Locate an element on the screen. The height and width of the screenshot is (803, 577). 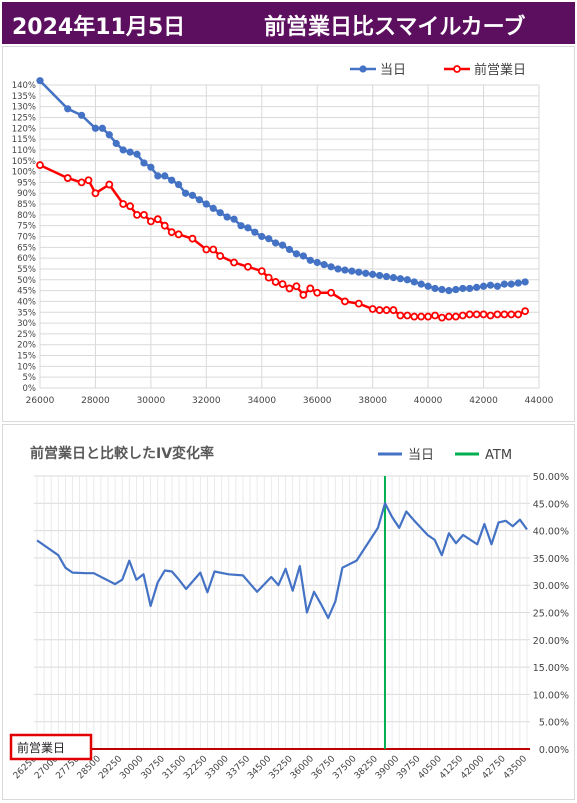
y-tick-label: 45.00% is located at coordinates (551, 504).